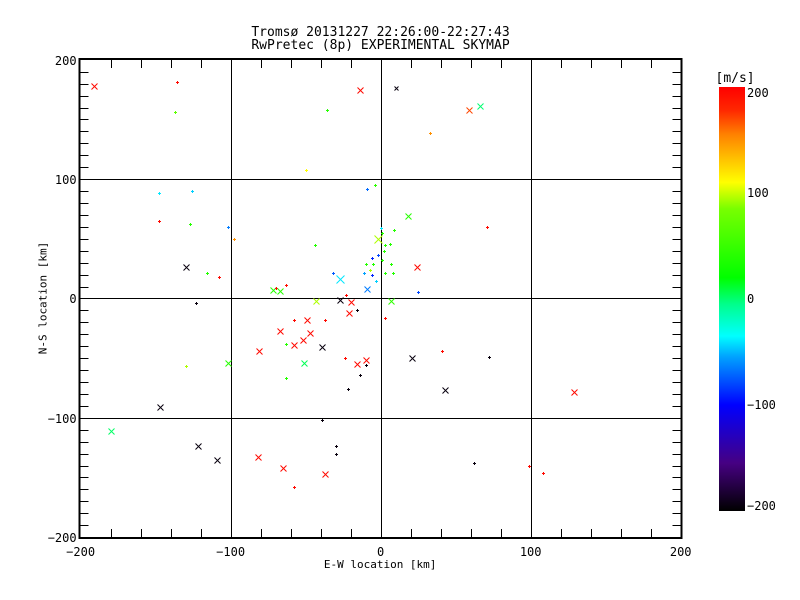 The image size is (800, 600). I want to click on x-tick-label: 200, so click(680, 552).